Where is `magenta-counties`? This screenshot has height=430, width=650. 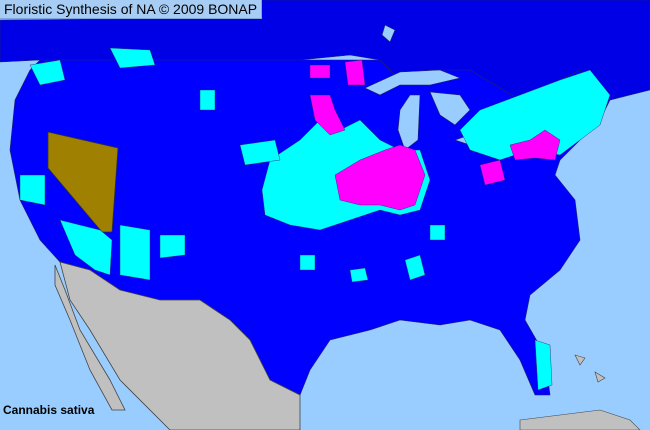 magenta-counties is located at coordinates (435, 135).